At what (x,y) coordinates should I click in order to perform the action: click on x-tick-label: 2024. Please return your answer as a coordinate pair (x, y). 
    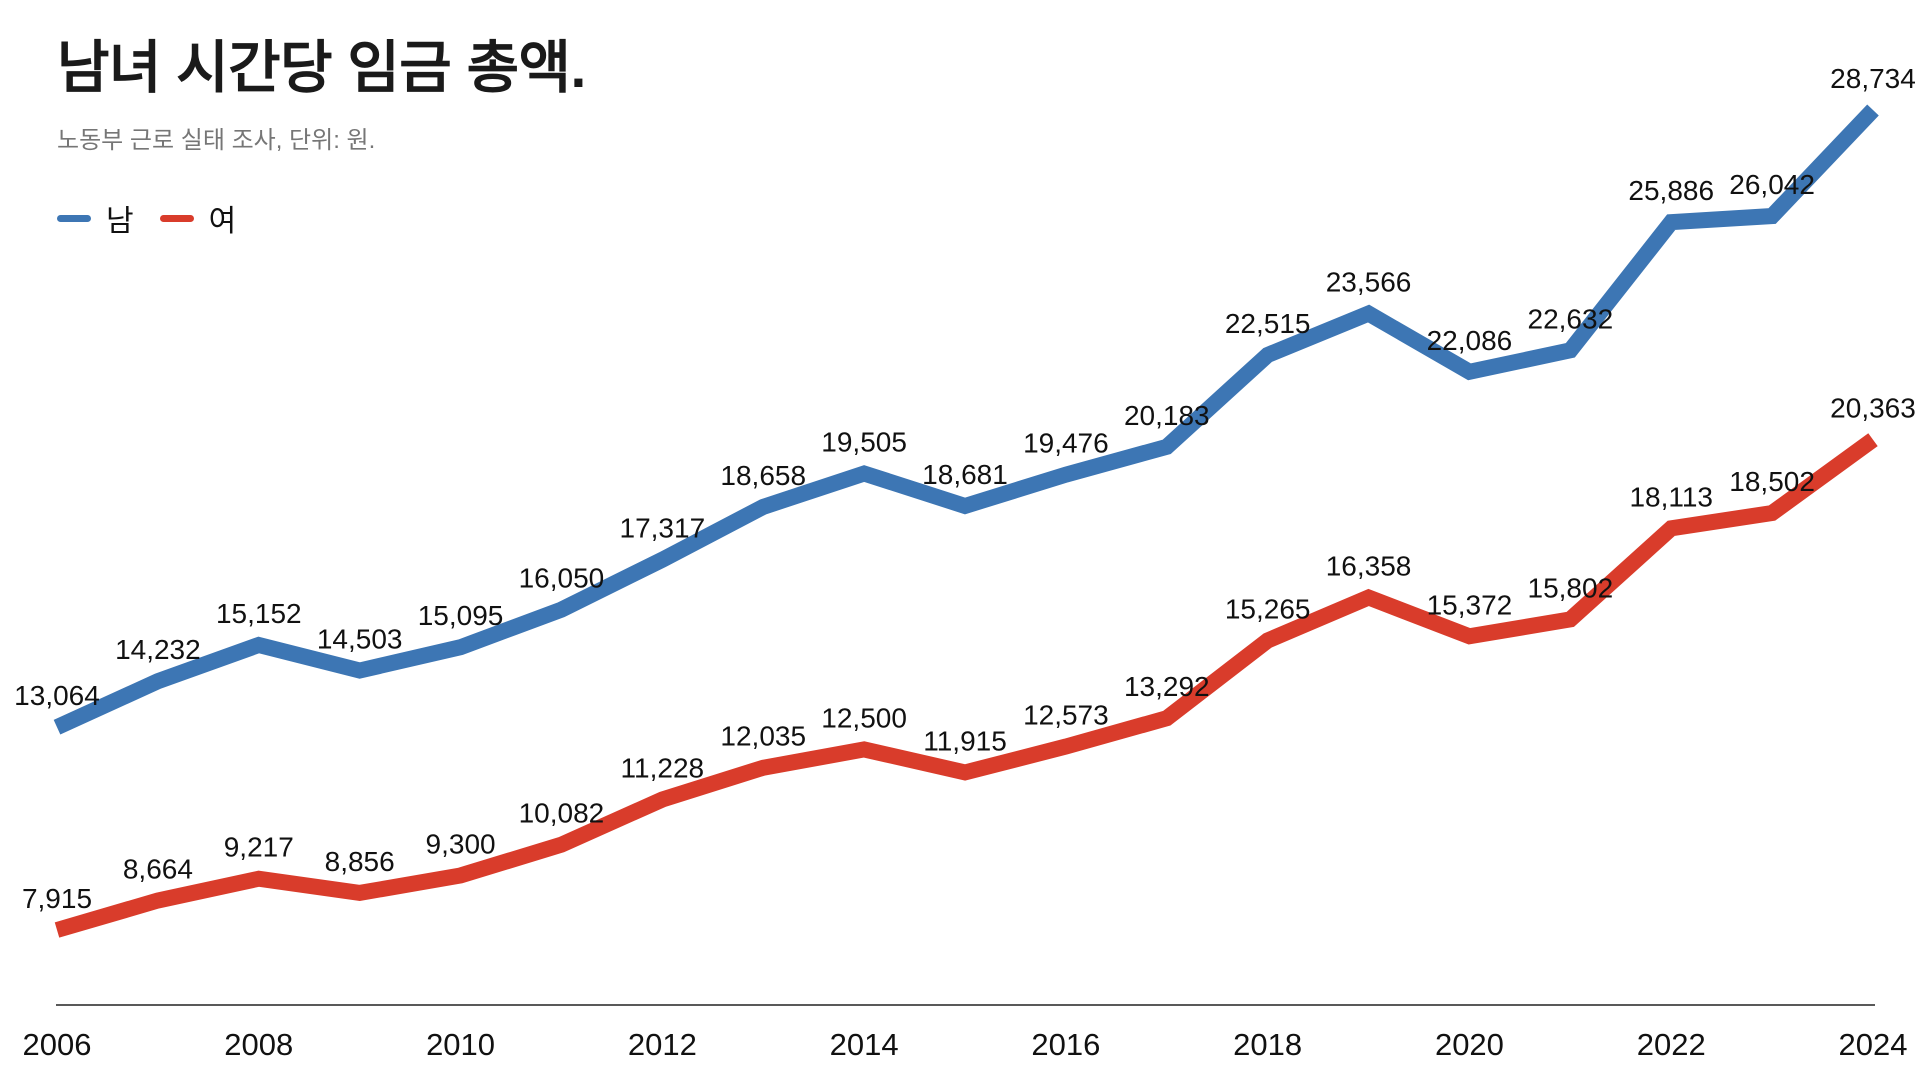
    Looking at the image, I should click on (1873, 1044).